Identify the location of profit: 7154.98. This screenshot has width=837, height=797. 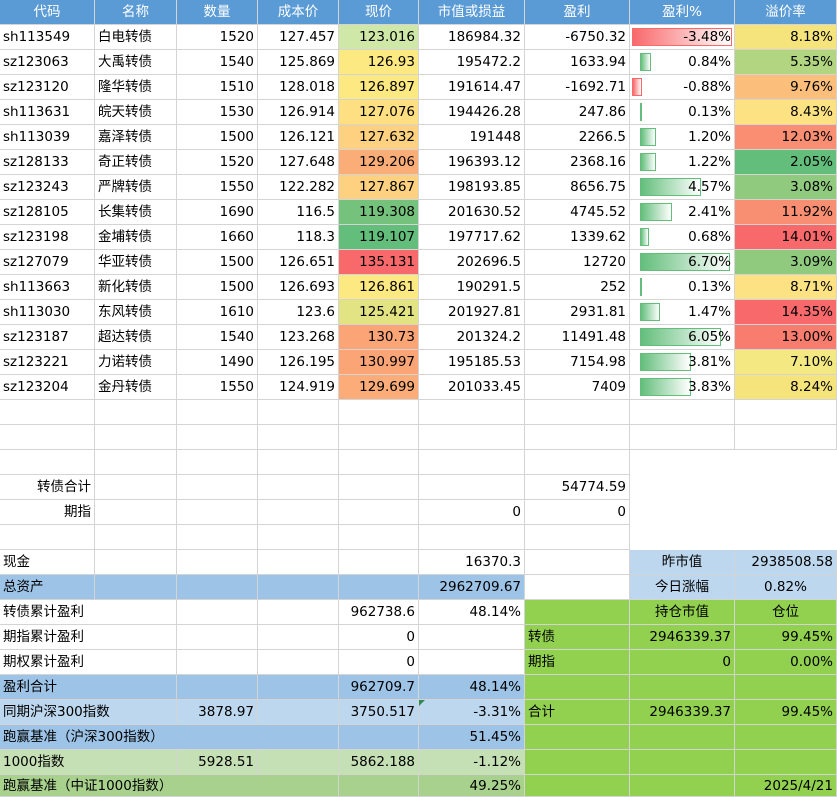
(577, 362).